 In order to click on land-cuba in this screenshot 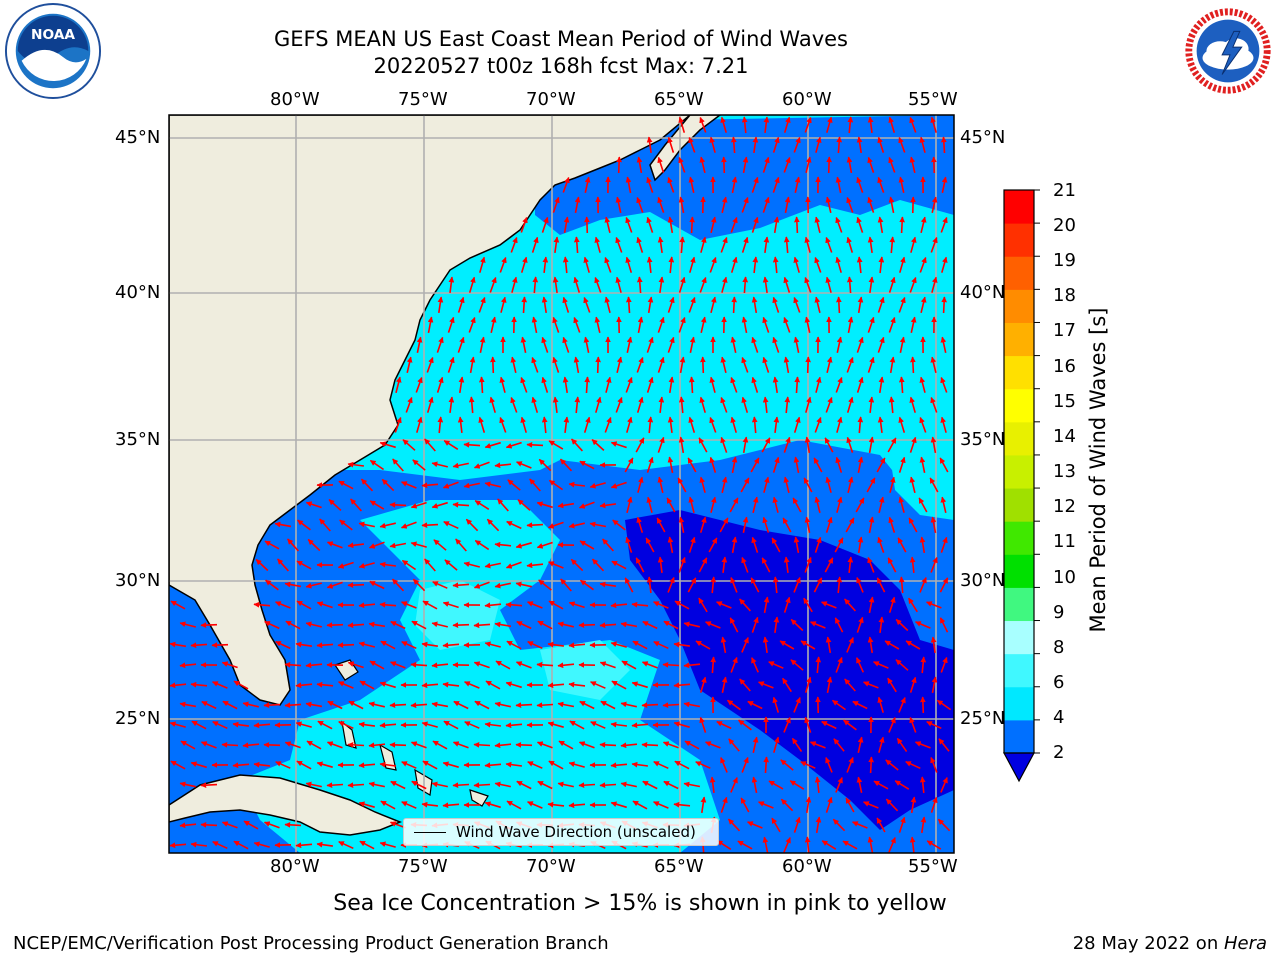, I will do `click(286, 805)`.